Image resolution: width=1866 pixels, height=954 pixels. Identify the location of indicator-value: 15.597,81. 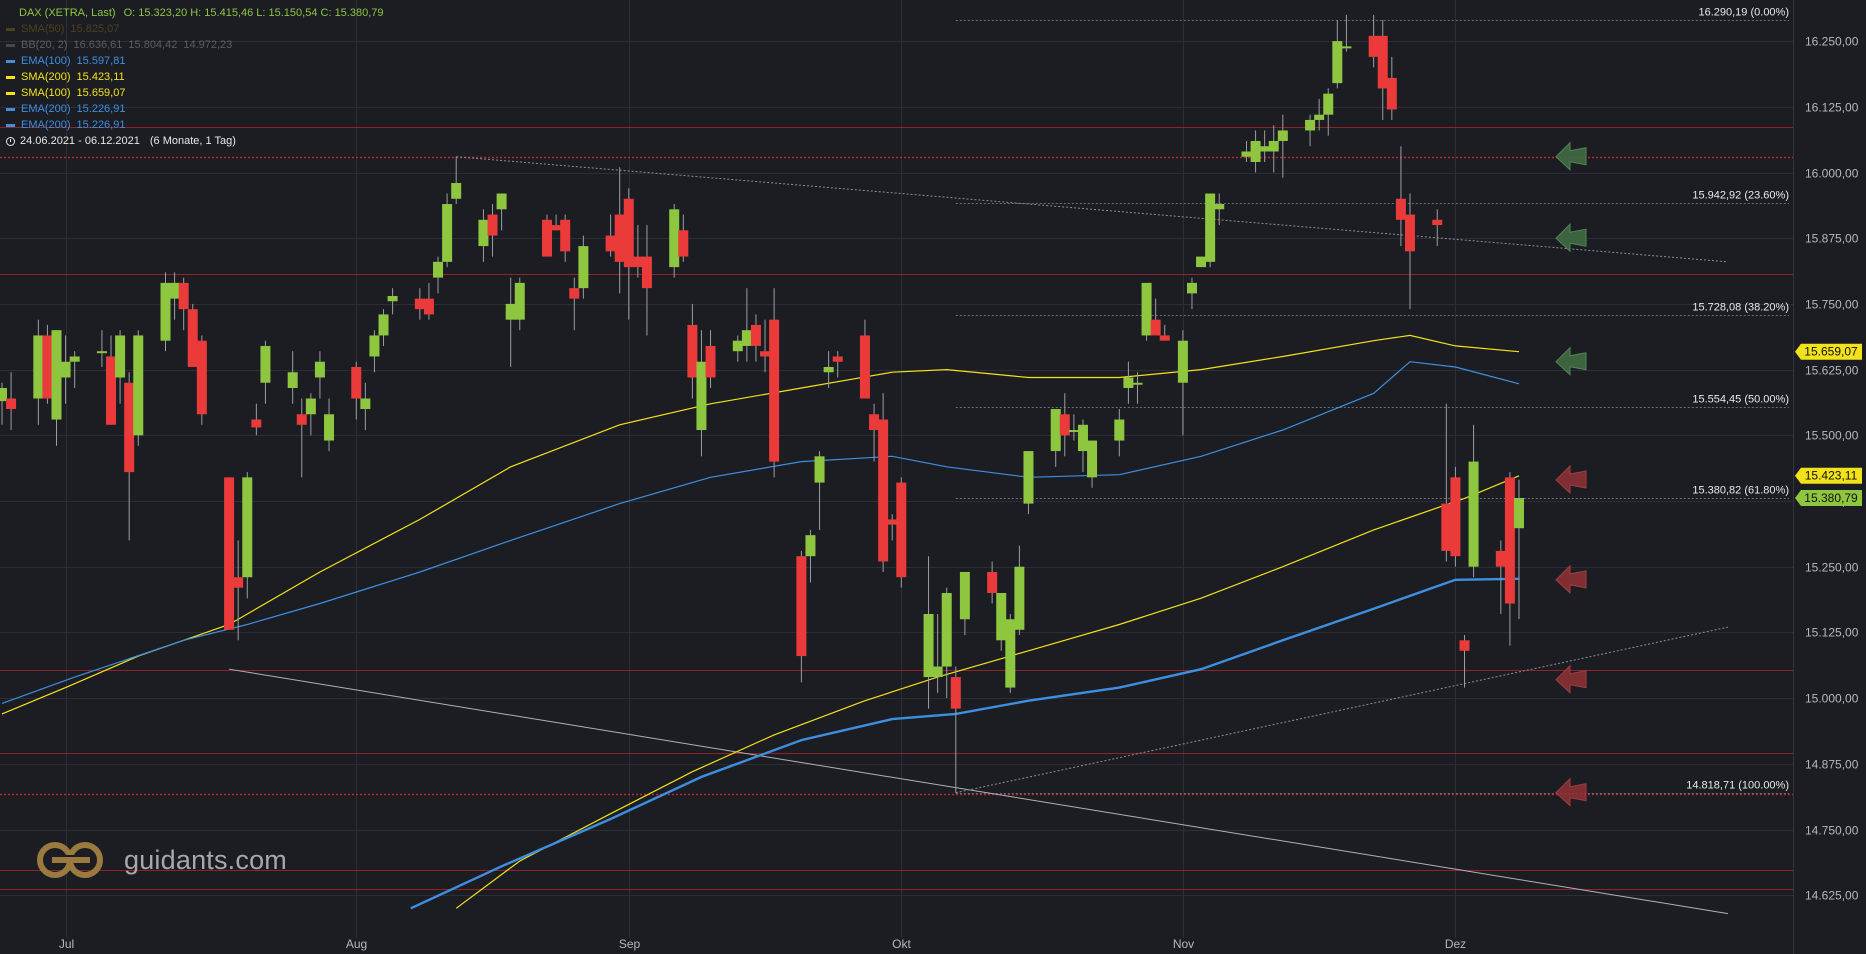
(101, 61).